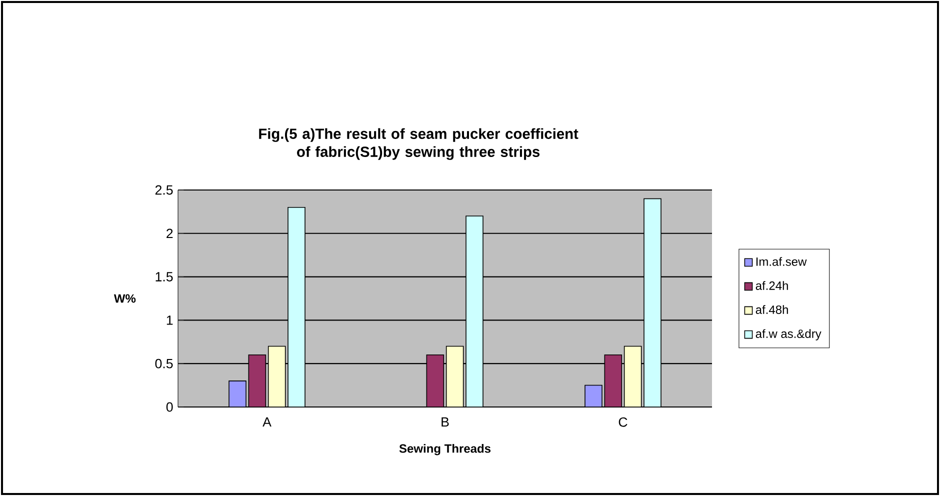 Image resolution: width=940 pixels, height=496 pixels. I want to click on y-tick-label: 2, so click(169, 233).